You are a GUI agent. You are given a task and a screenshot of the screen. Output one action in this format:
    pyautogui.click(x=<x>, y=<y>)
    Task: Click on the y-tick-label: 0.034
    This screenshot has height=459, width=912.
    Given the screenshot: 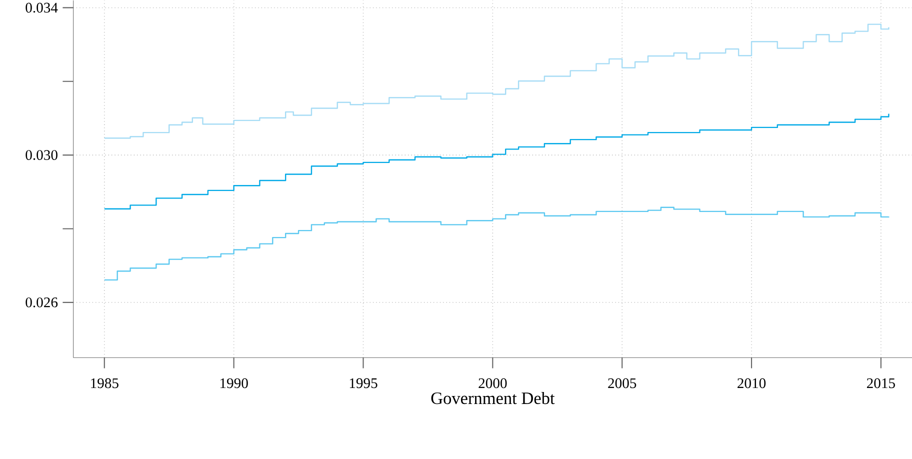 What is the action you would take?
    pyautogui.click(x=42, y=7)
    